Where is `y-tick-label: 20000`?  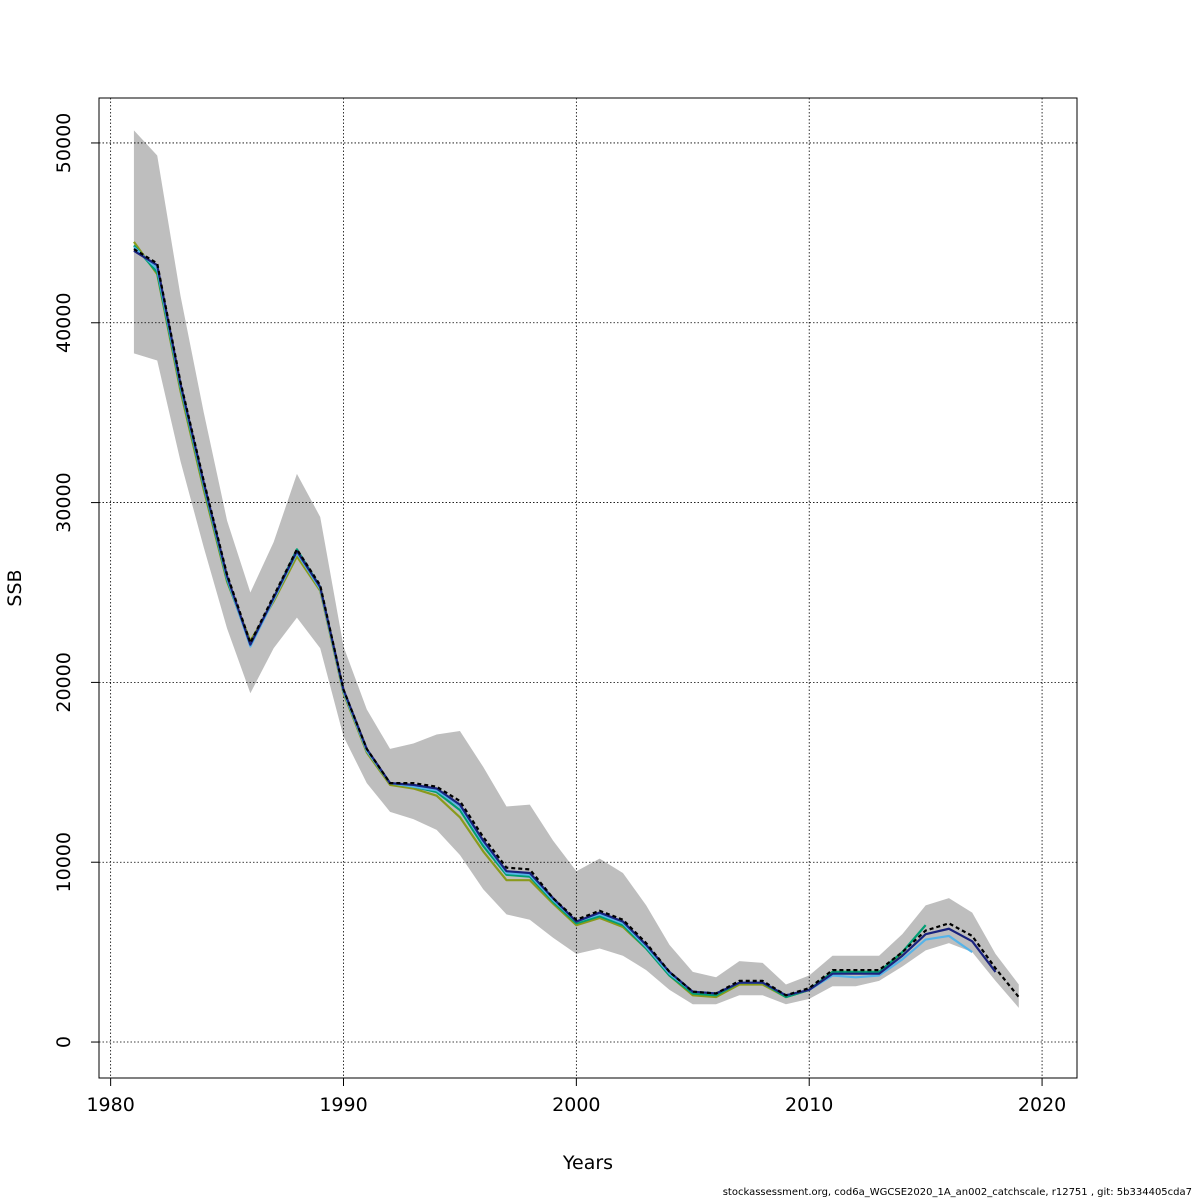 y-tick-label: 20000 is located at coordinates (64, 682).